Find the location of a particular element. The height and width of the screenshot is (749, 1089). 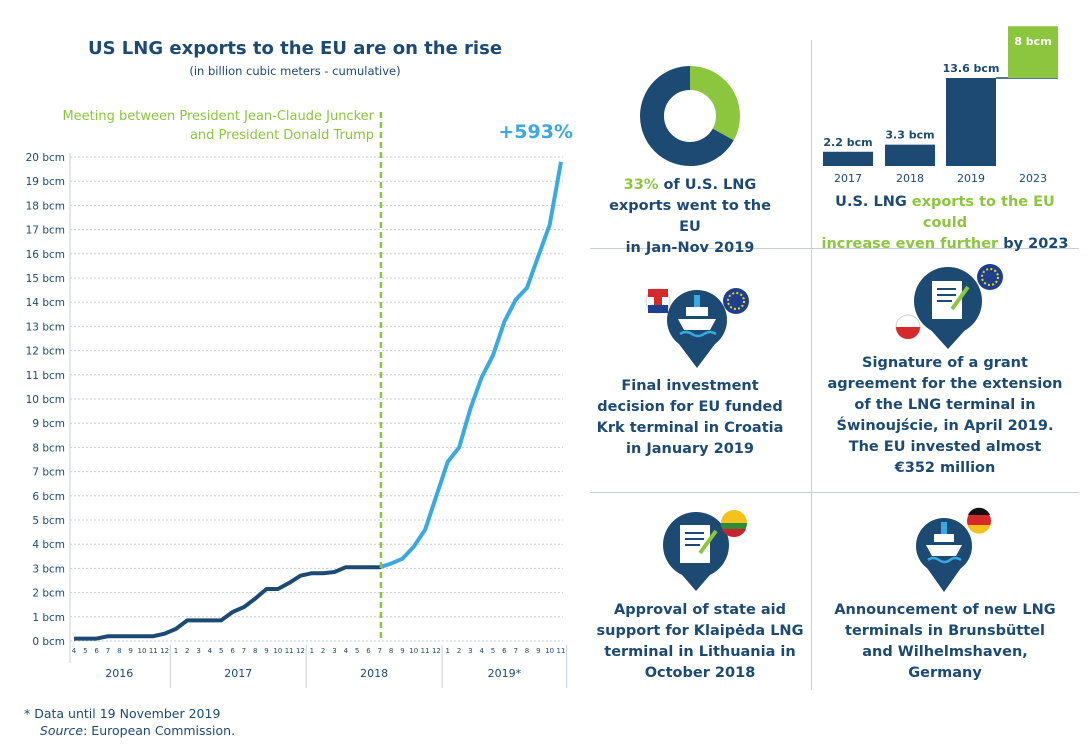

swin-line: agreement for the extension is located at coordinates (945, 384).